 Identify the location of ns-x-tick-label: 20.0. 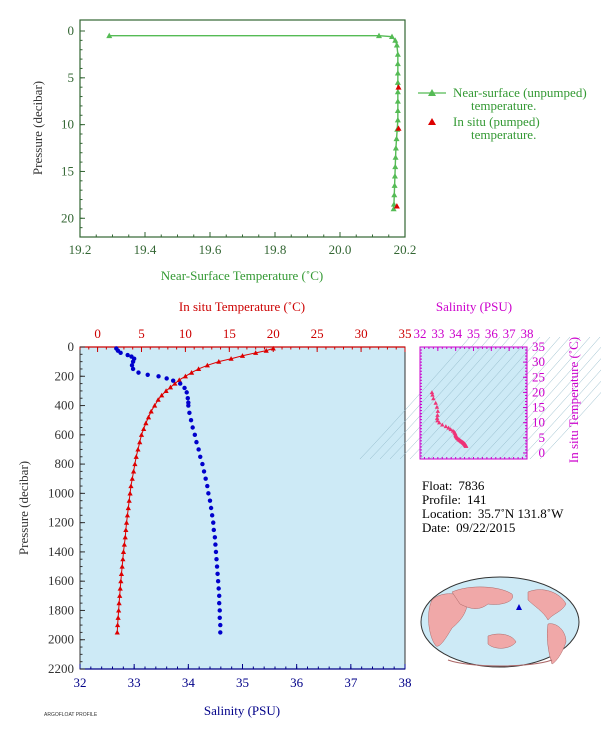
(340, 249).